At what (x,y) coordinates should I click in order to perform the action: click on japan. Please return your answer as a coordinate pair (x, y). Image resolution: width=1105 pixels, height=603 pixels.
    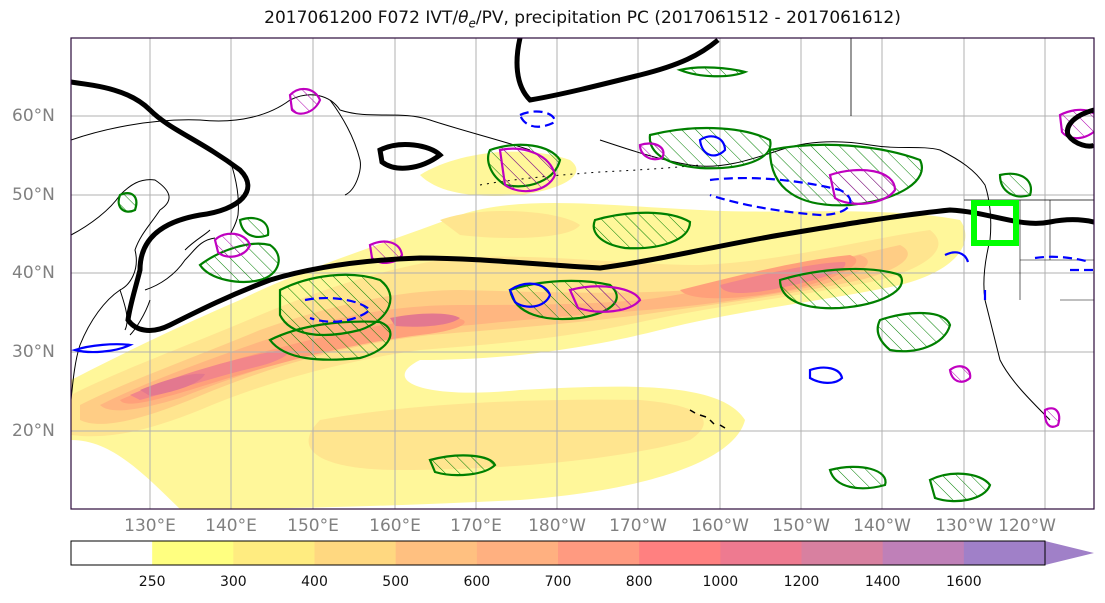
    Looking at the image, I should click on (172, 282).